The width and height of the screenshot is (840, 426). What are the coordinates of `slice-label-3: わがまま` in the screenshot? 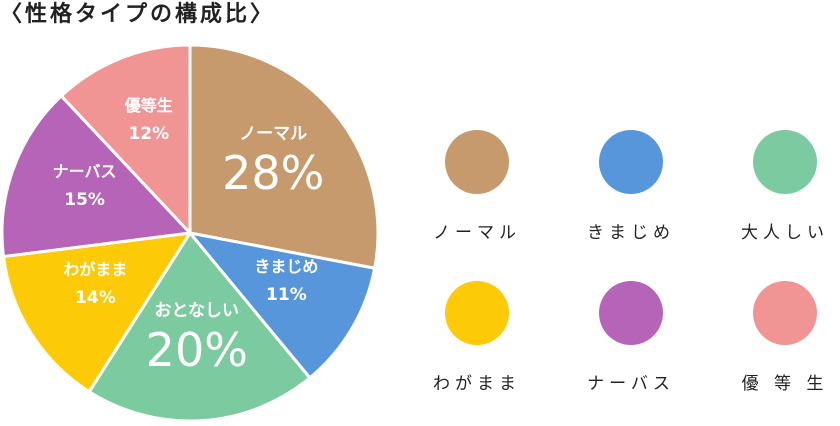 It's located at (95, 269).